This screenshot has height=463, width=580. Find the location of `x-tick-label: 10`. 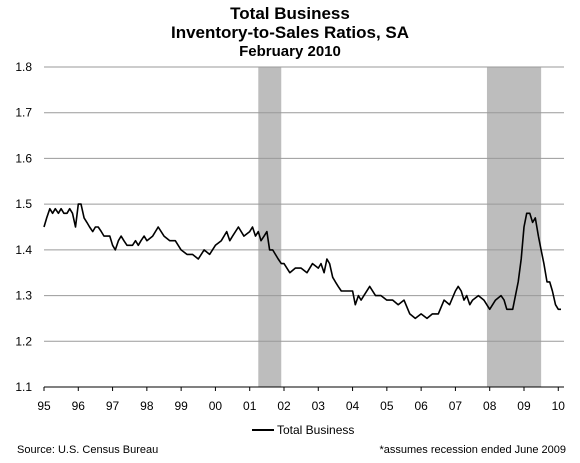

x-tick-label: 10 is located at coordinates (559, 406).